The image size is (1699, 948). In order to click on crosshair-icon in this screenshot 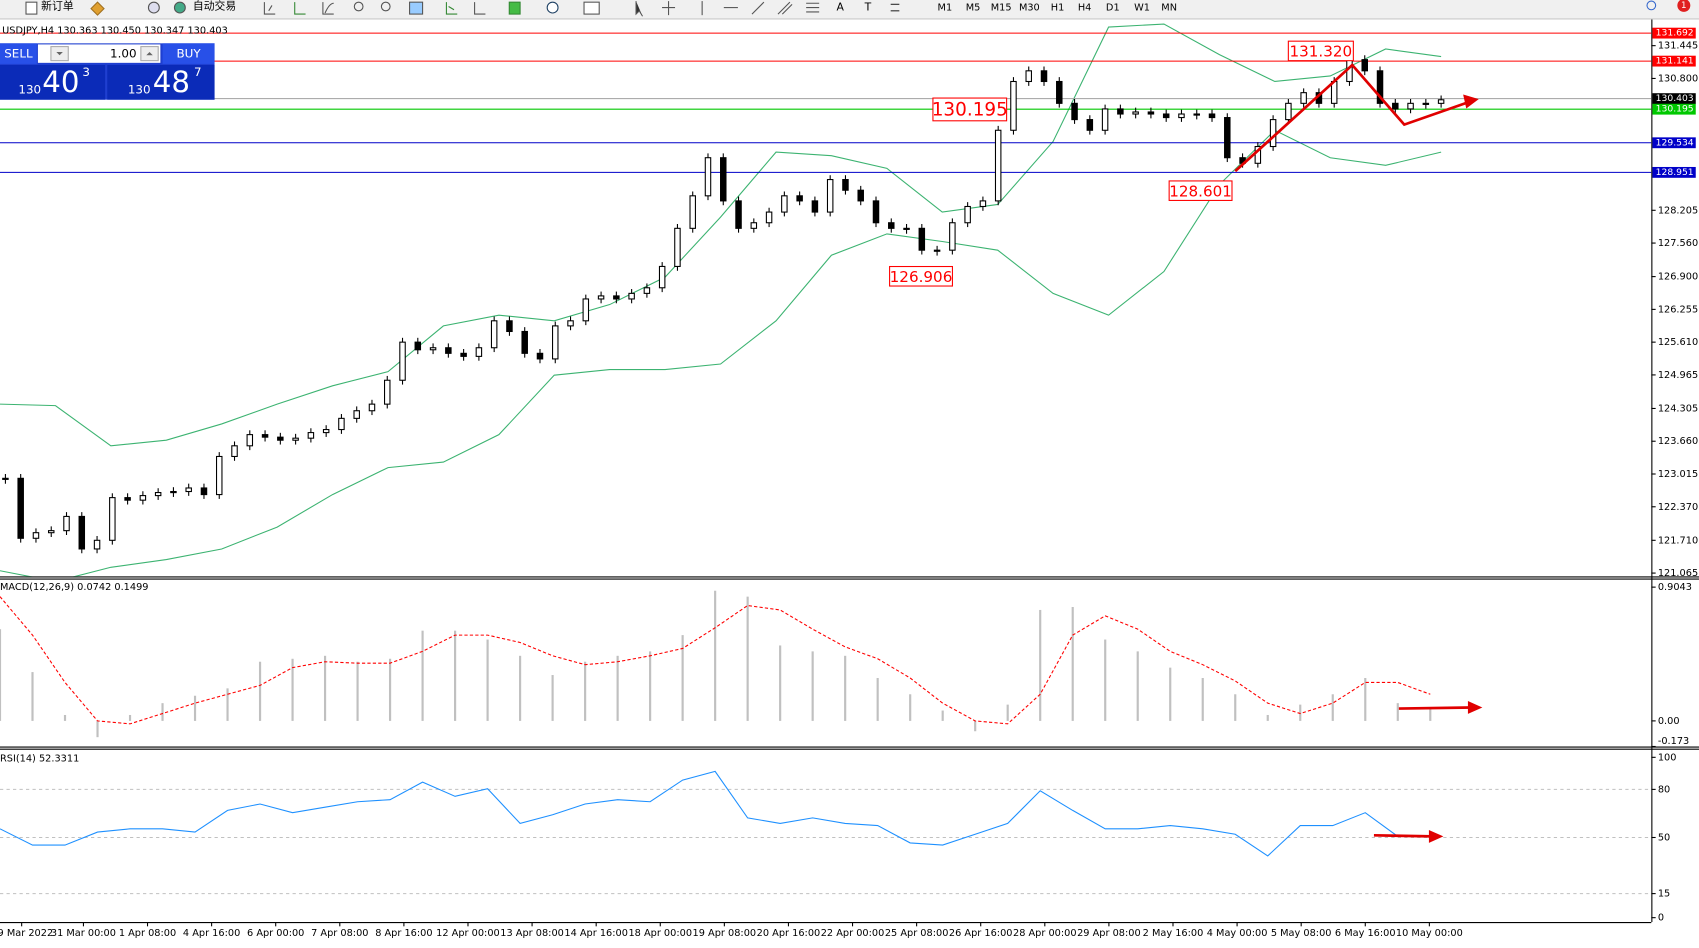, I will do `click(669, 8)`.